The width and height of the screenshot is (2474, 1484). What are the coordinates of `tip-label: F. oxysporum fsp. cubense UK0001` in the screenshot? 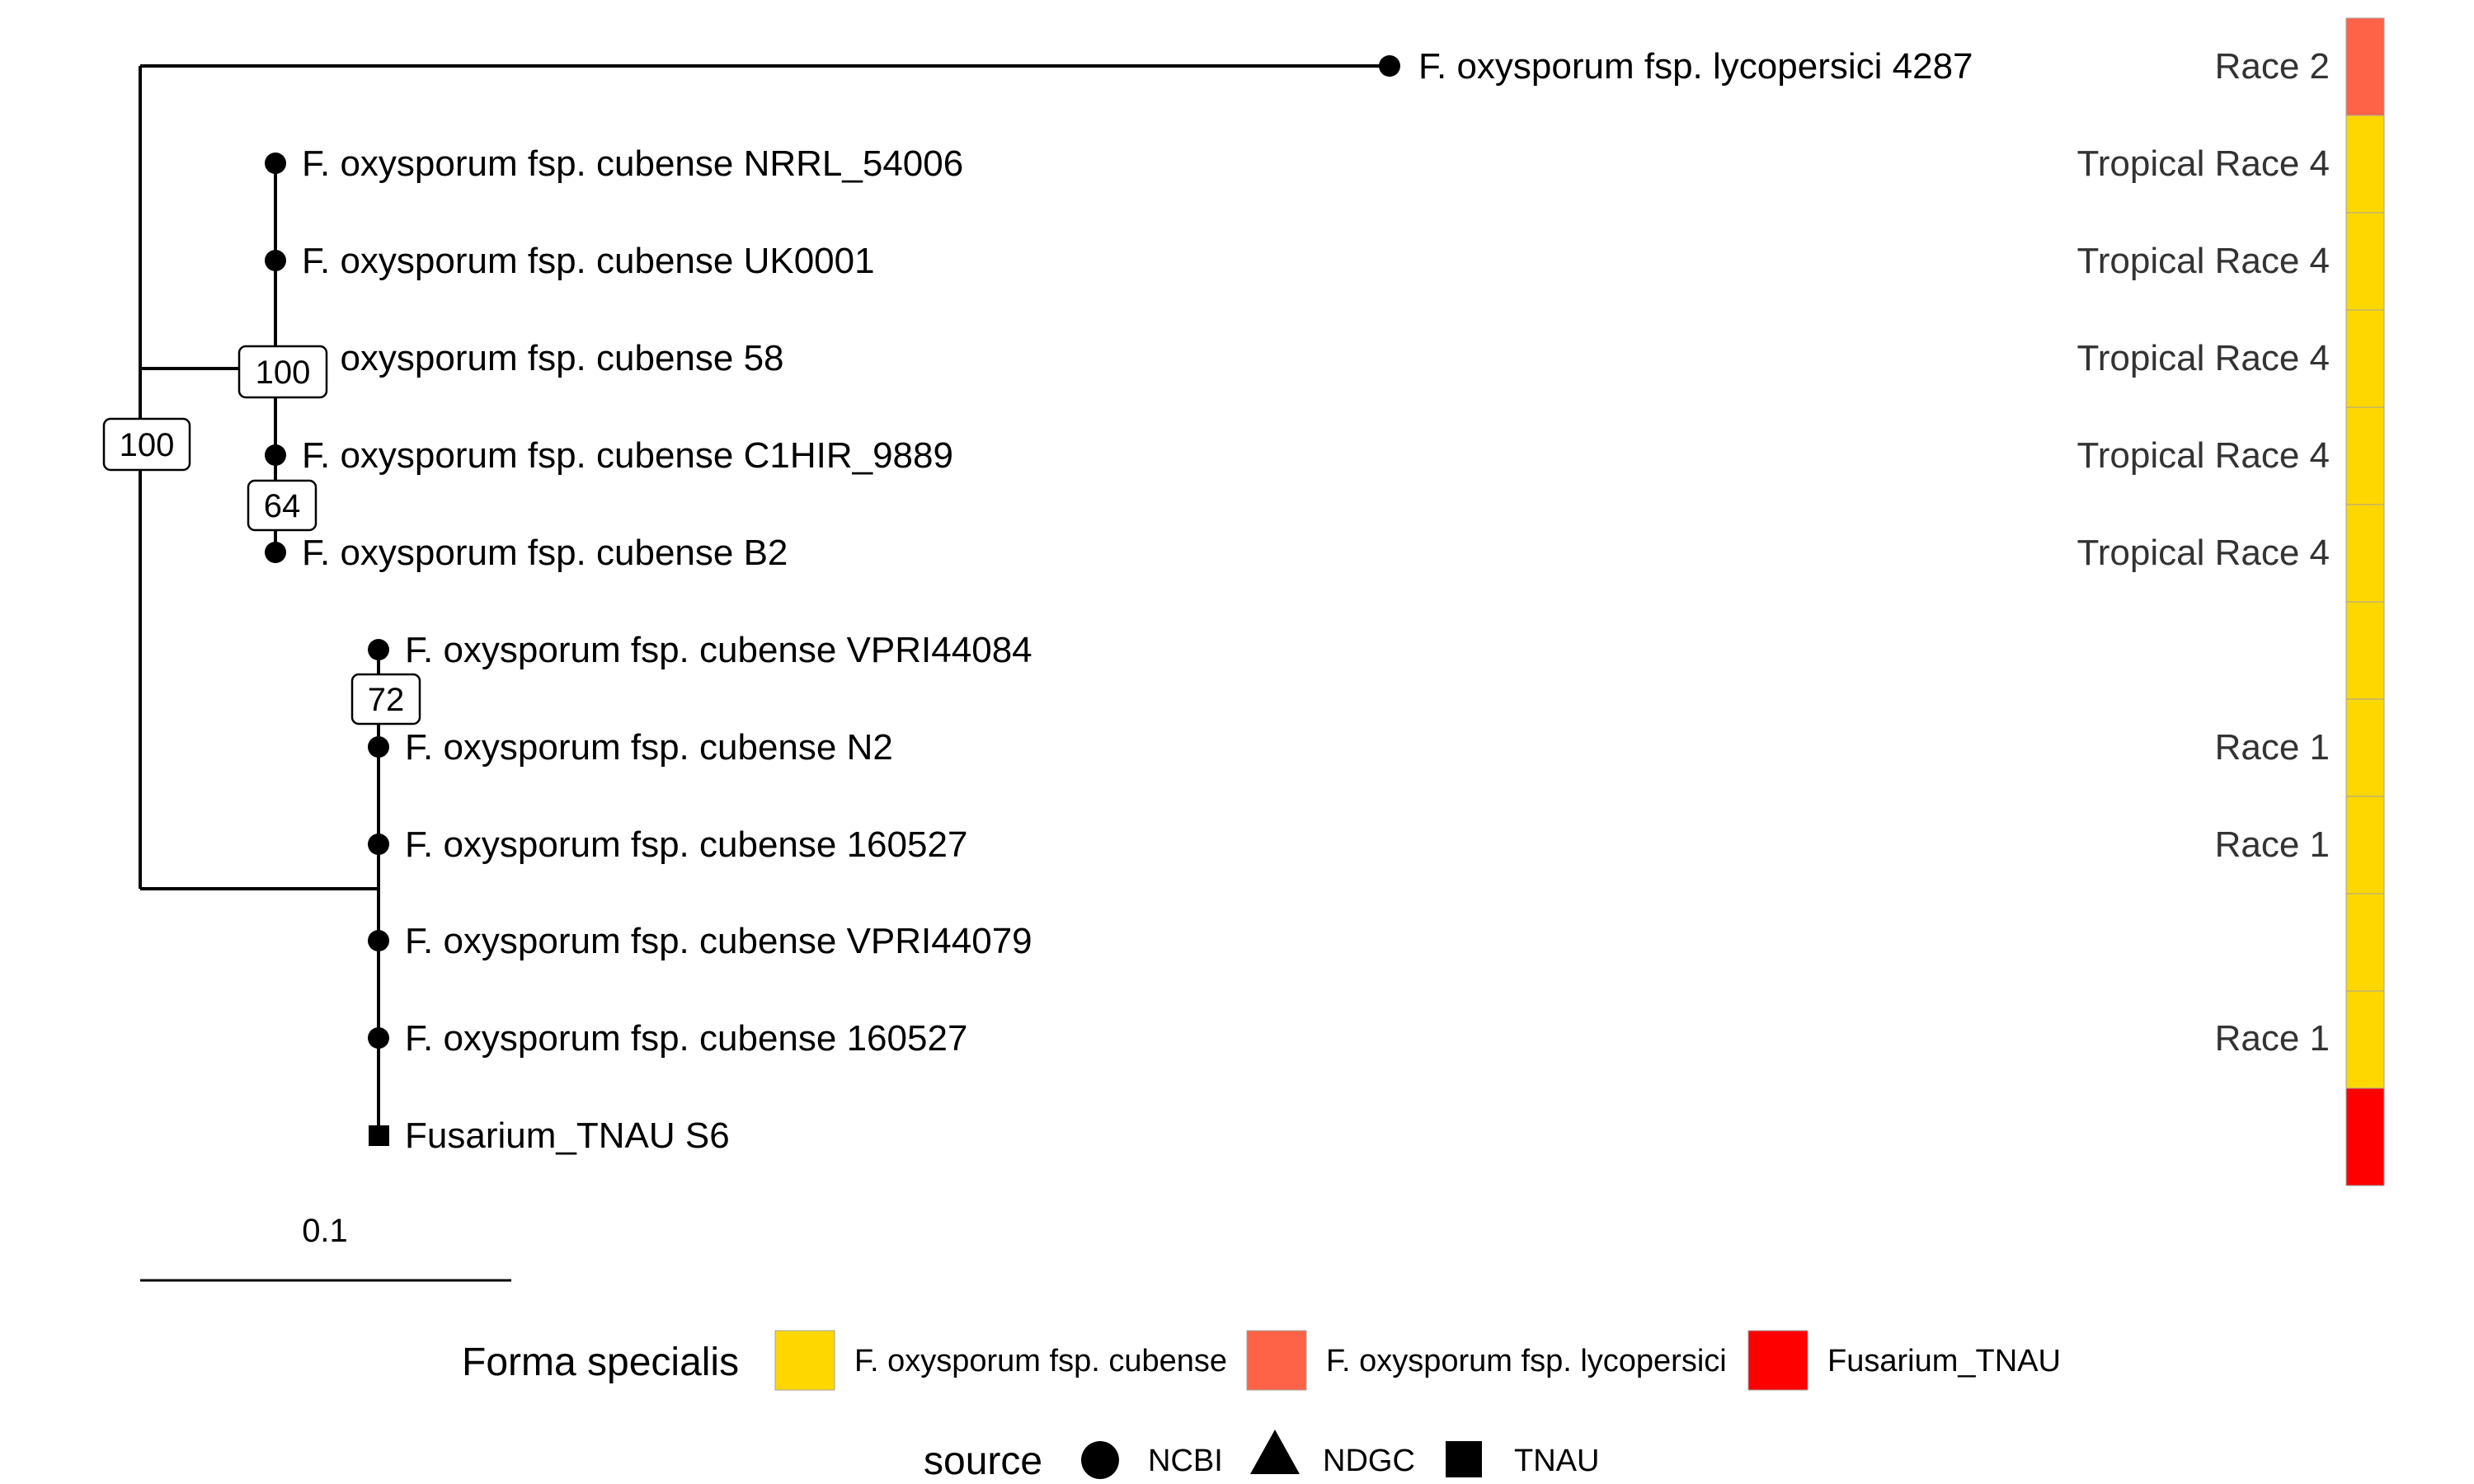 It's located at (588, 261).